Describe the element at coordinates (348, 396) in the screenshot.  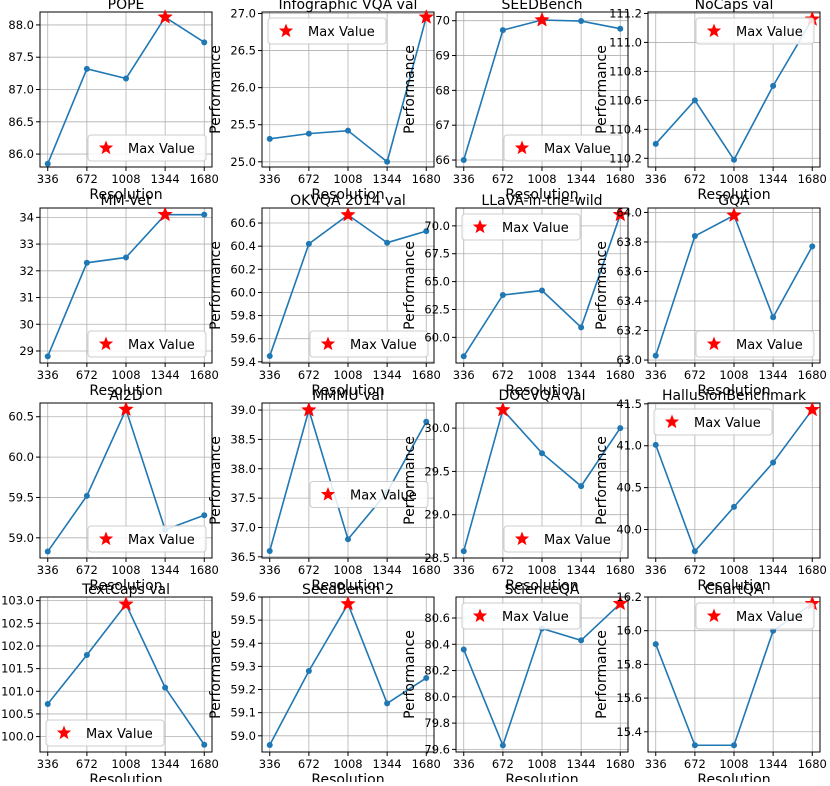
I see `subplot-title: MMMU val` at that location.